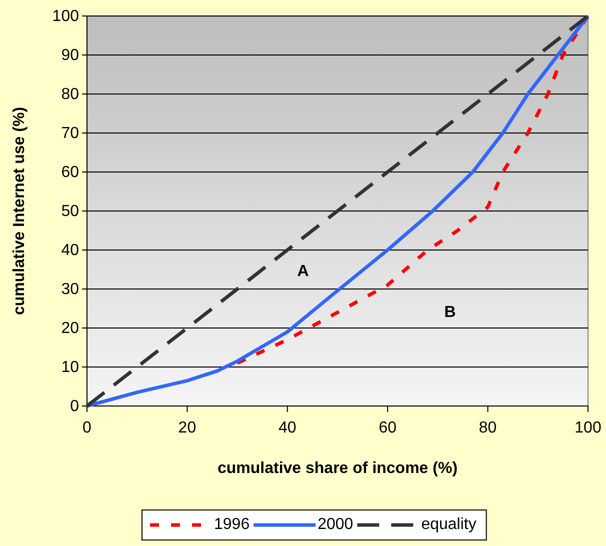 The height and width of the screenshot is (546, 606). Describe the element at coordinates (70, 289) in the screenshot. I see `y-tick-label: 30` at that location.